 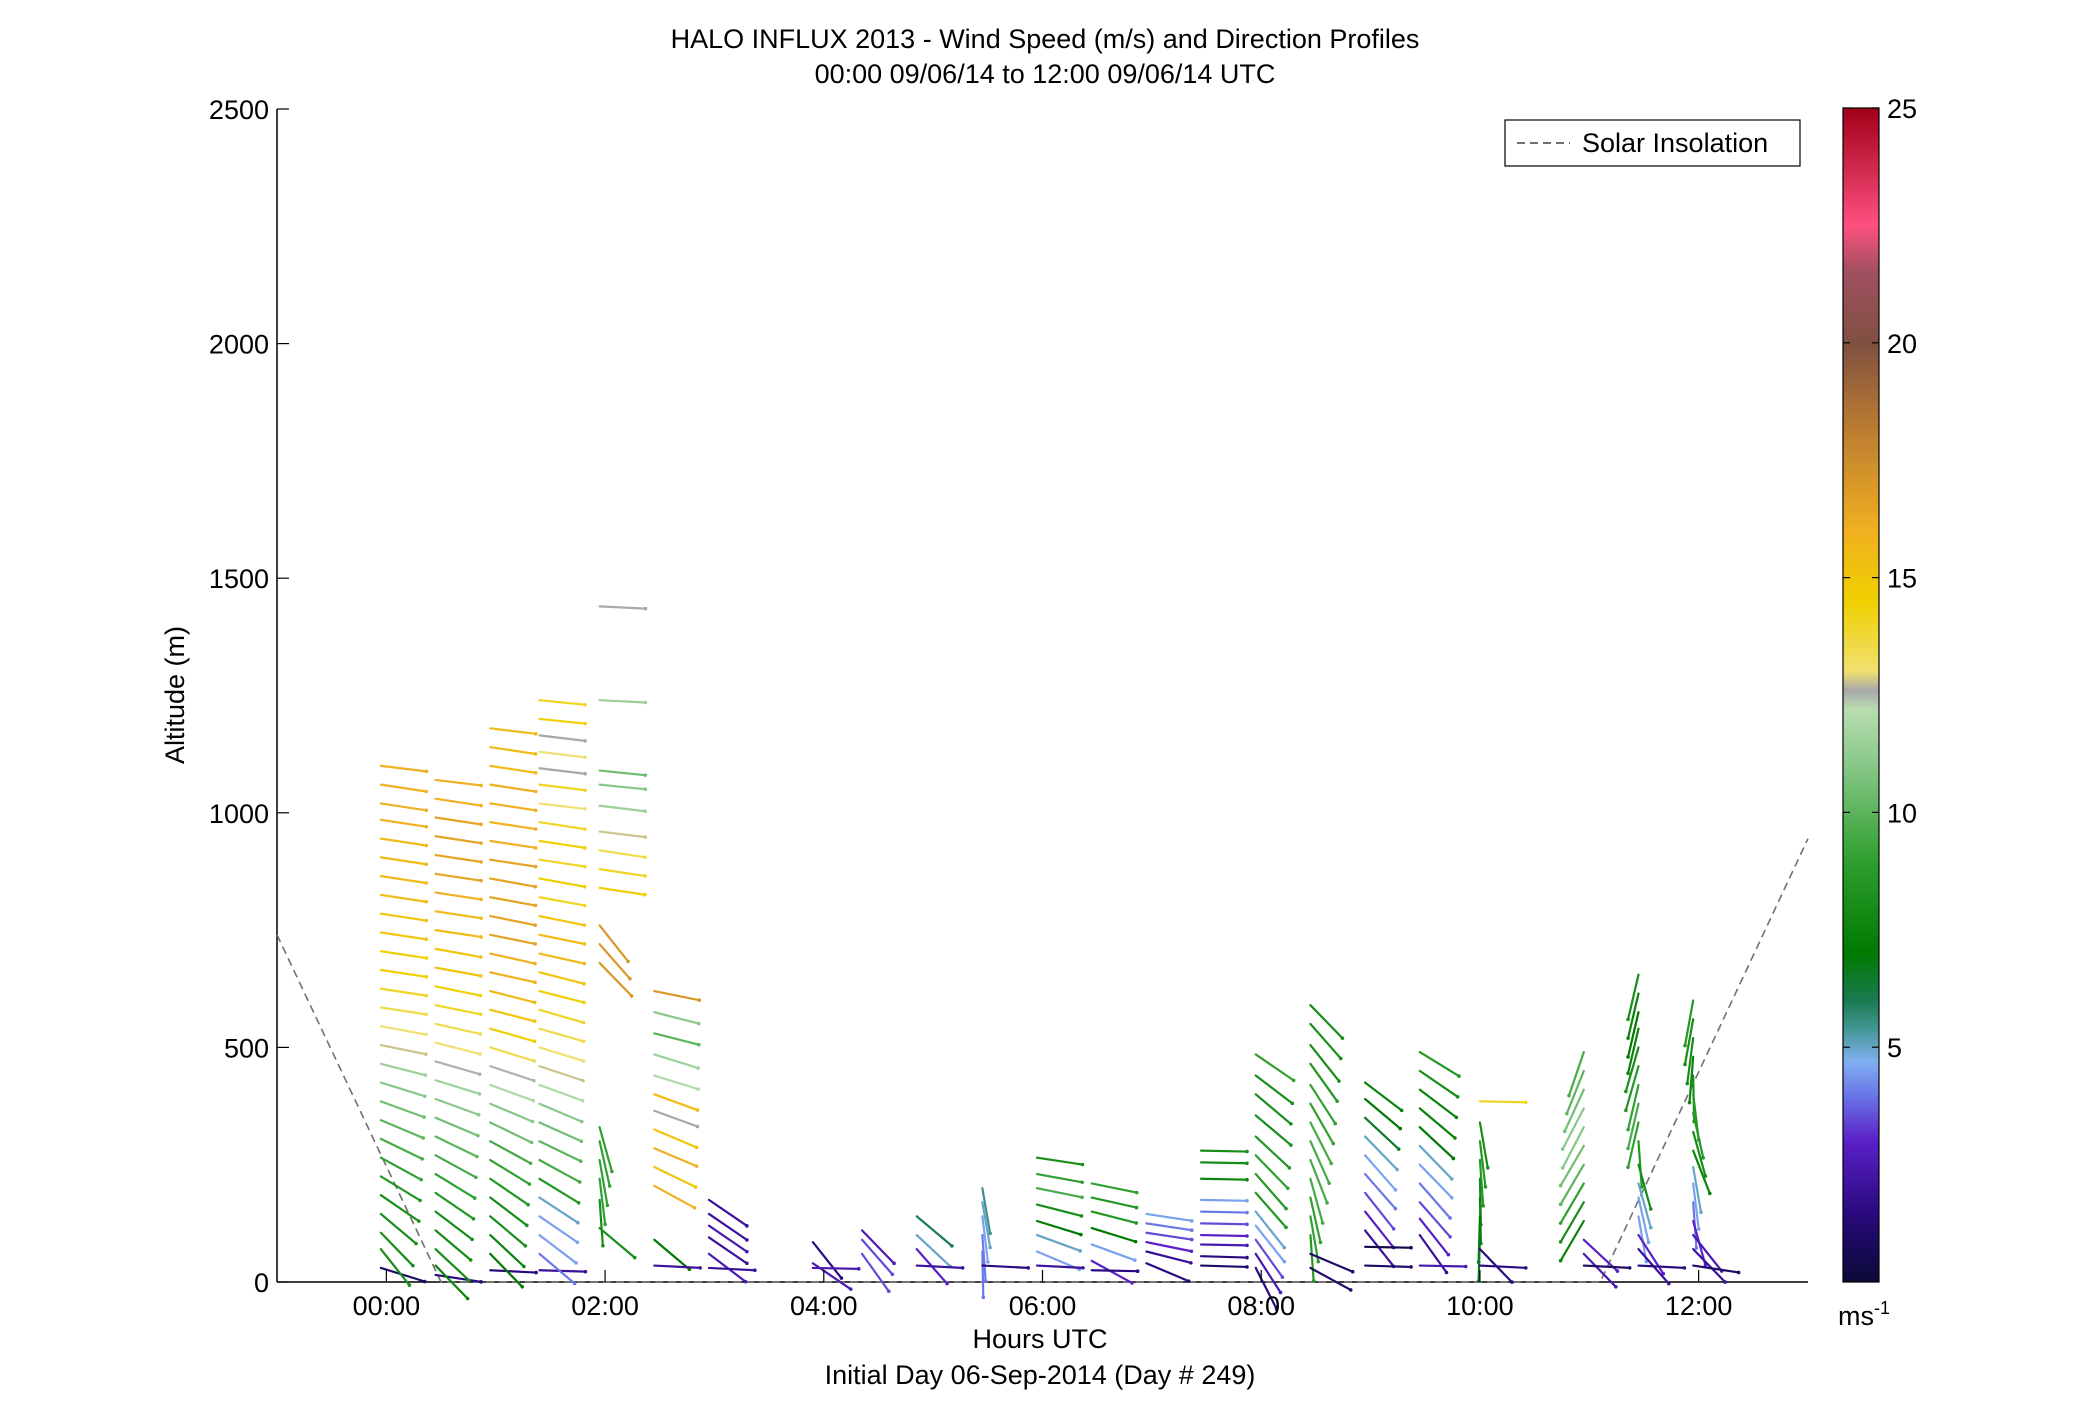 What do you see at coordinates (1877, 712) in the screenshot?
I see `colorbar: 5 10 15 20 25 ms-1` at bounding box center [1877, 712].